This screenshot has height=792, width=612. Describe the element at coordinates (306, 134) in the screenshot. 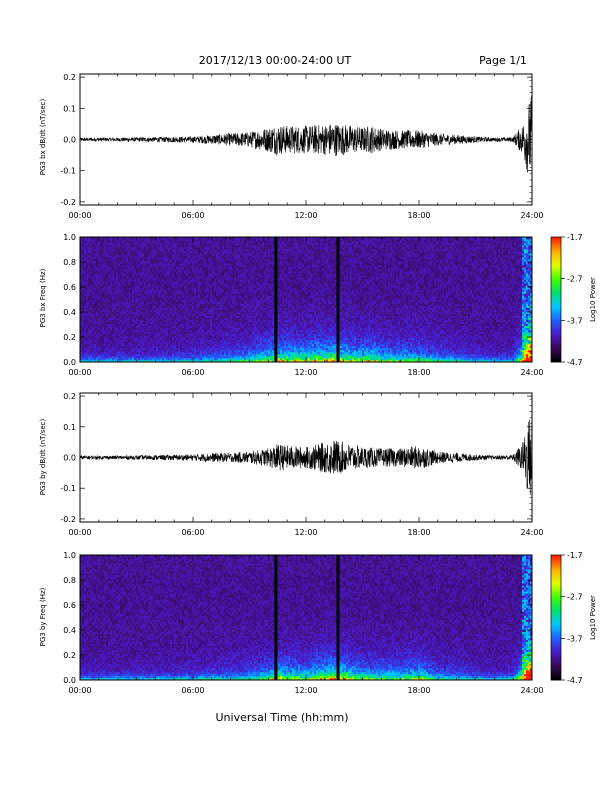

I see `signal-trace` at that location.